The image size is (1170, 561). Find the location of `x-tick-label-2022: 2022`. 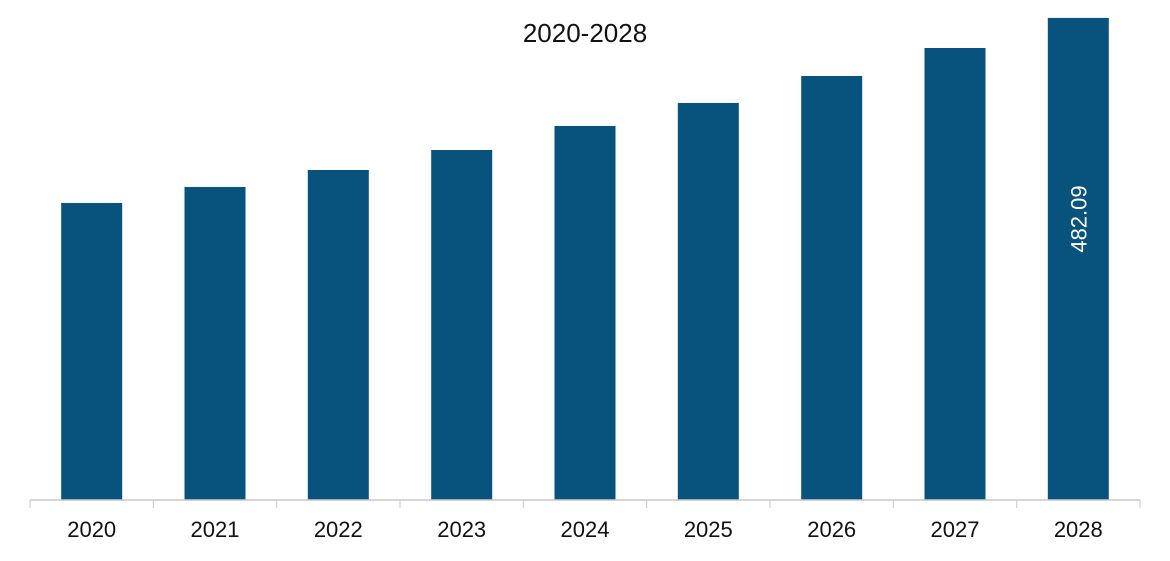

x-tick-label-2022: 2022 is located at coordinates (338, 529).